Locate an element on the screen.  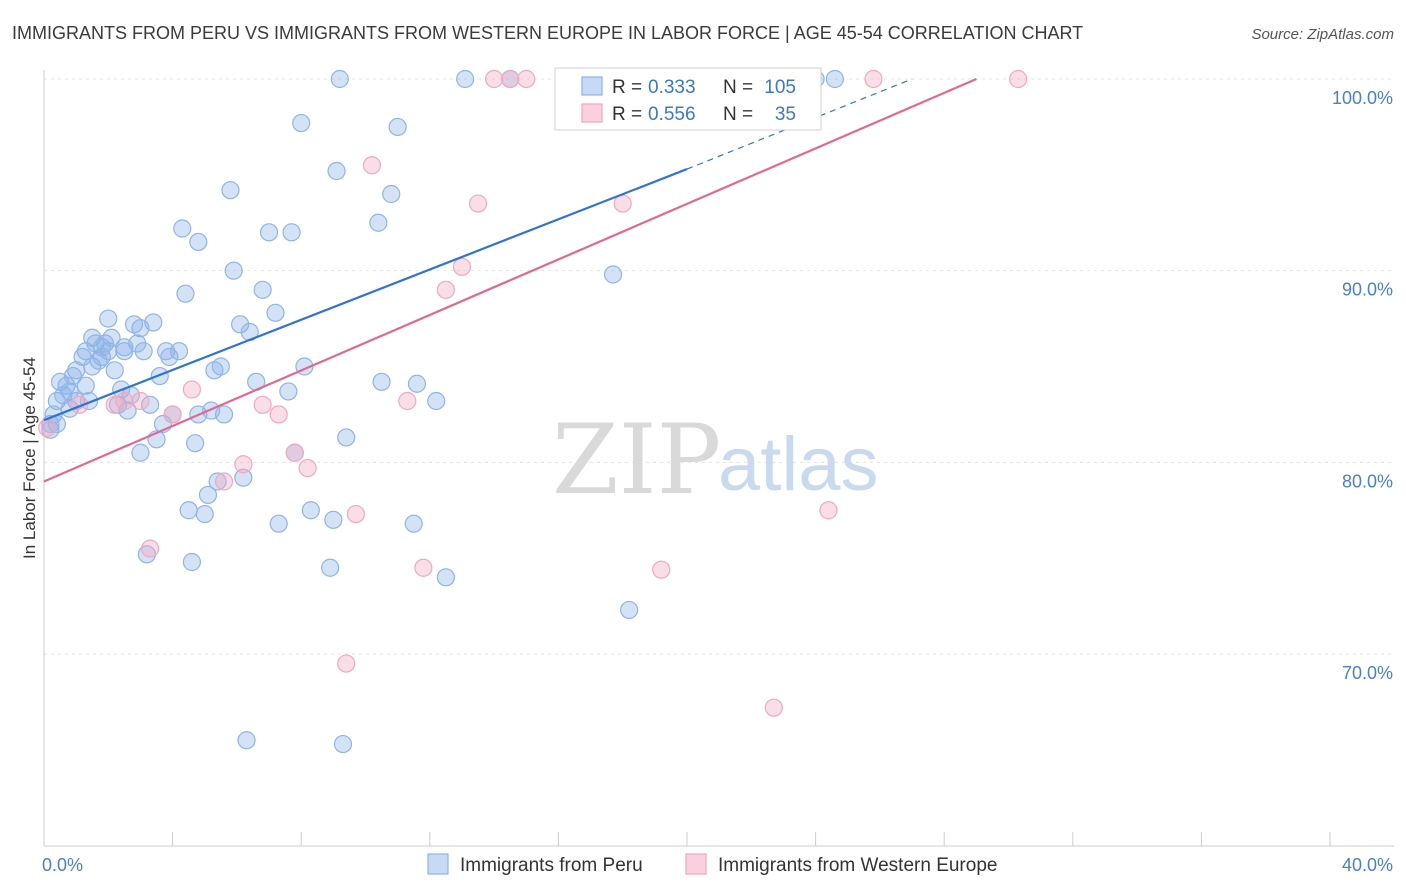
bottom-legend-swatch-western-europe is located at coordinates (696, 864).